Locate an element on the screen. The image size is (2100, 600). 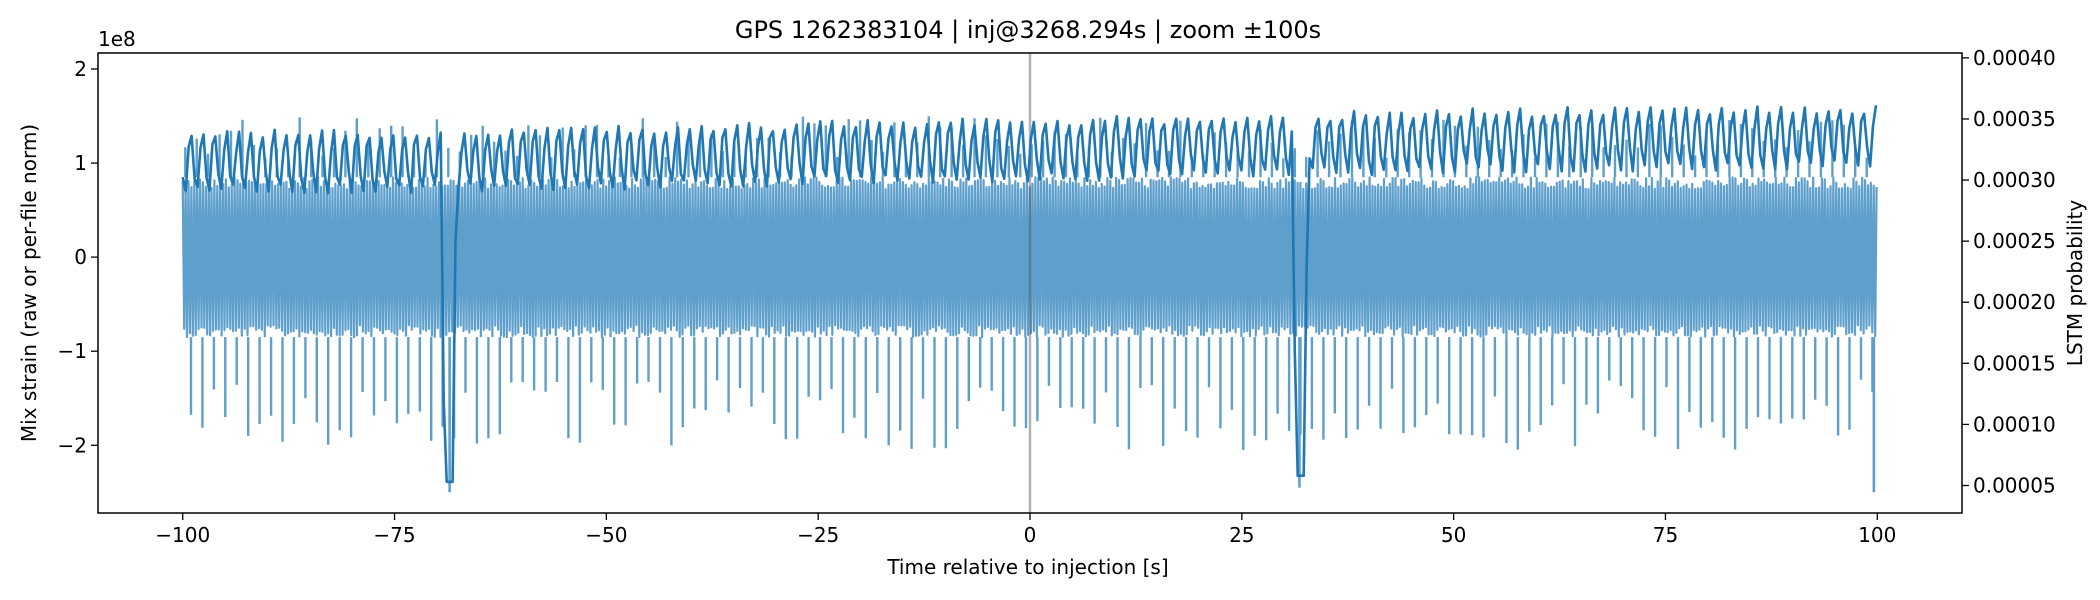
y-right-tick-label: 0.00040 is located at coordinates (2014, 58).